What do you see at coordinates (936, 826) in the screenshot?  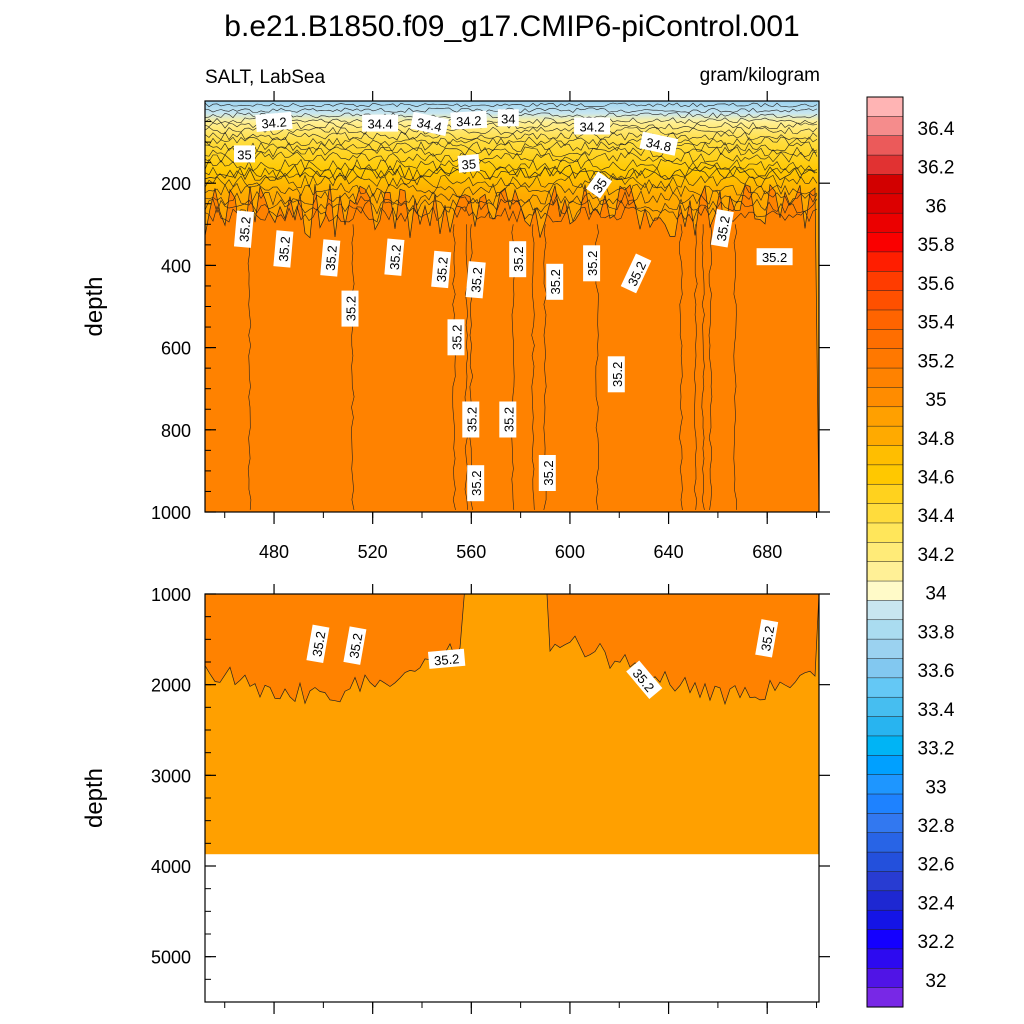 I see `colorbar-label: 32.8` at bounding box center [936, 826].